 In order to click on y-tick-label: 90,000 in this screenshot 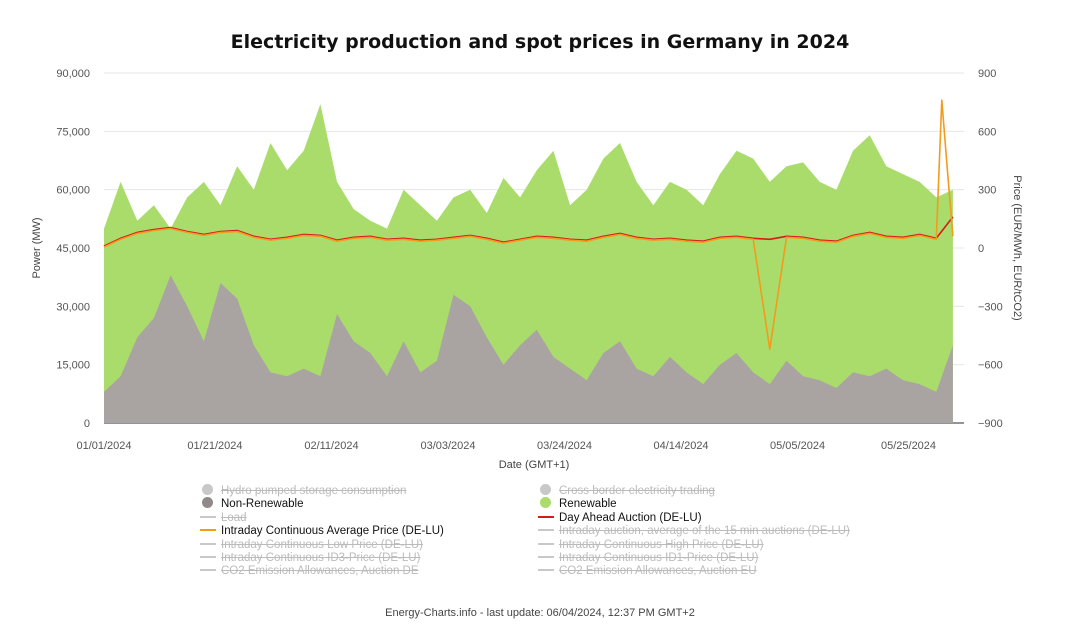, I will do `click(73, 74)`.